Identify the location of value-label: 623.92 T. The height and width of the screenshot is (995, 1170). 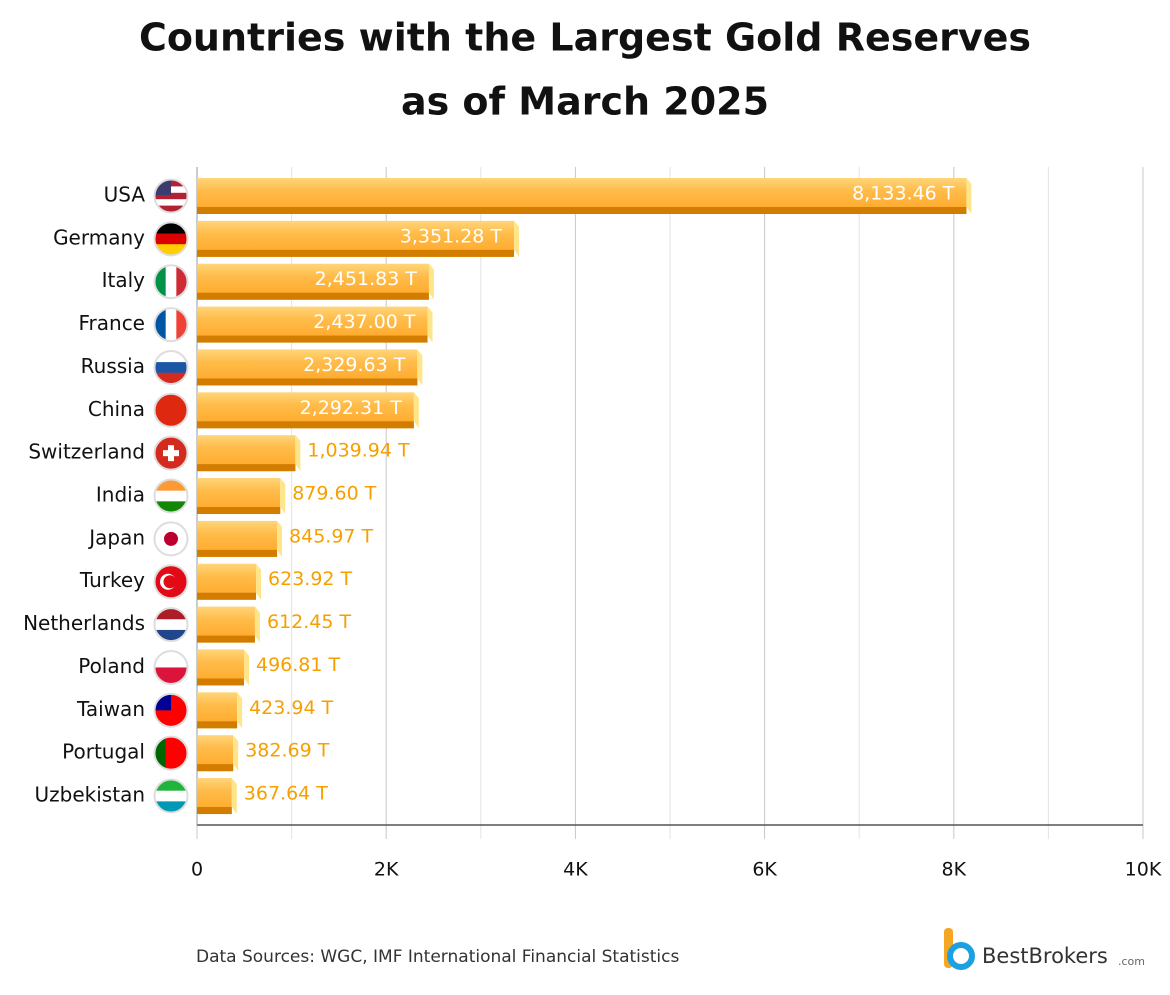
(310, 579).